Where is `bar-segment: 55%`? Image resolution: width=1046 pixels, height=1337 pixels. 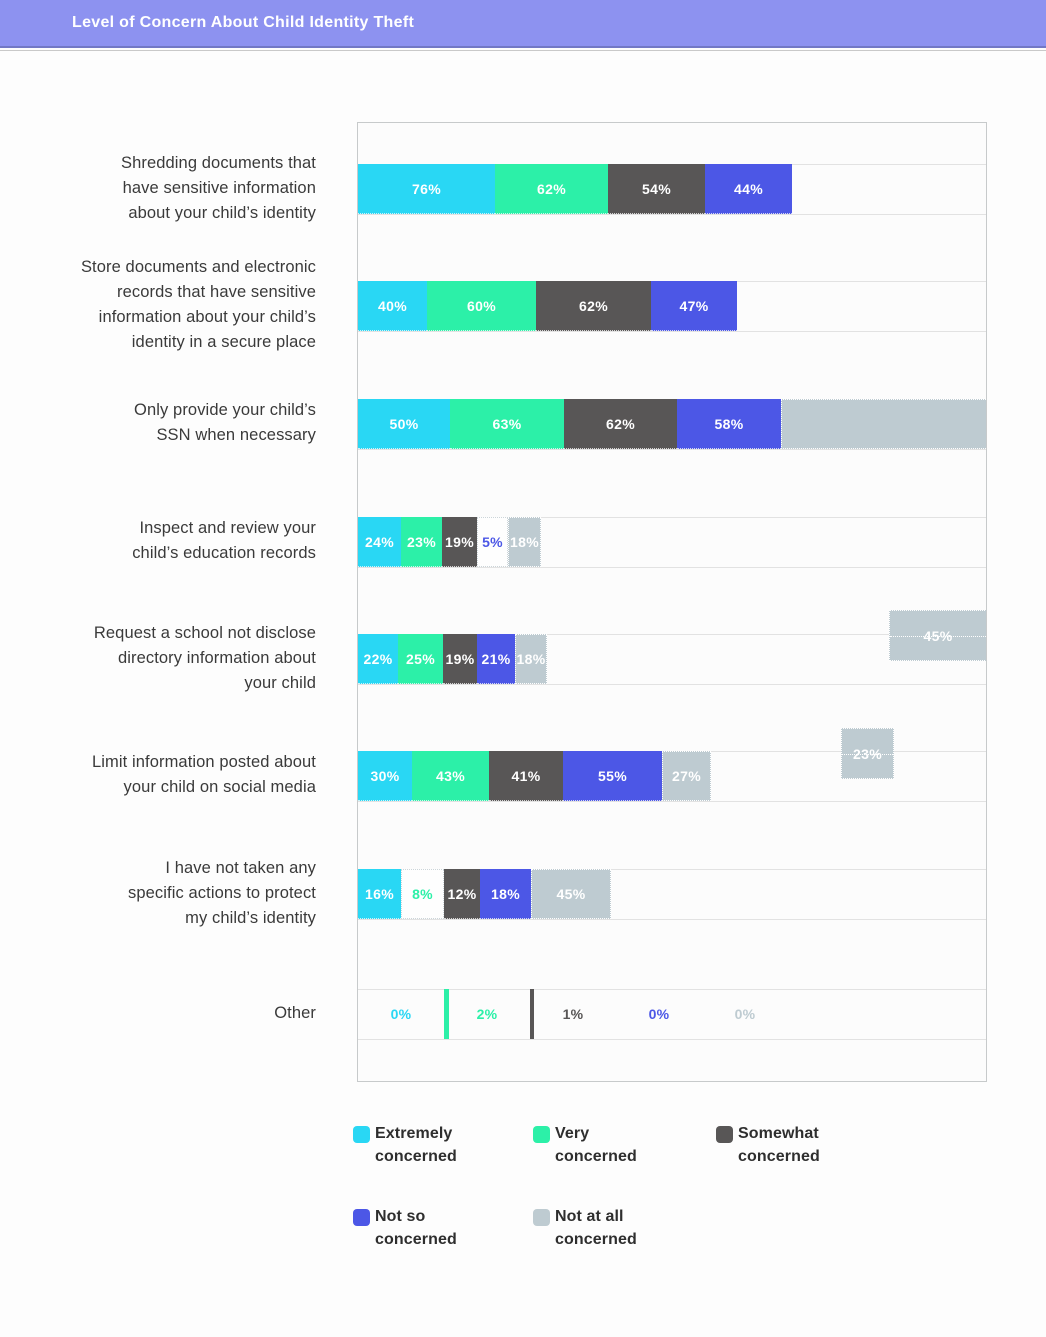 bar-segment: 55% is located at coordinates (612, 776).